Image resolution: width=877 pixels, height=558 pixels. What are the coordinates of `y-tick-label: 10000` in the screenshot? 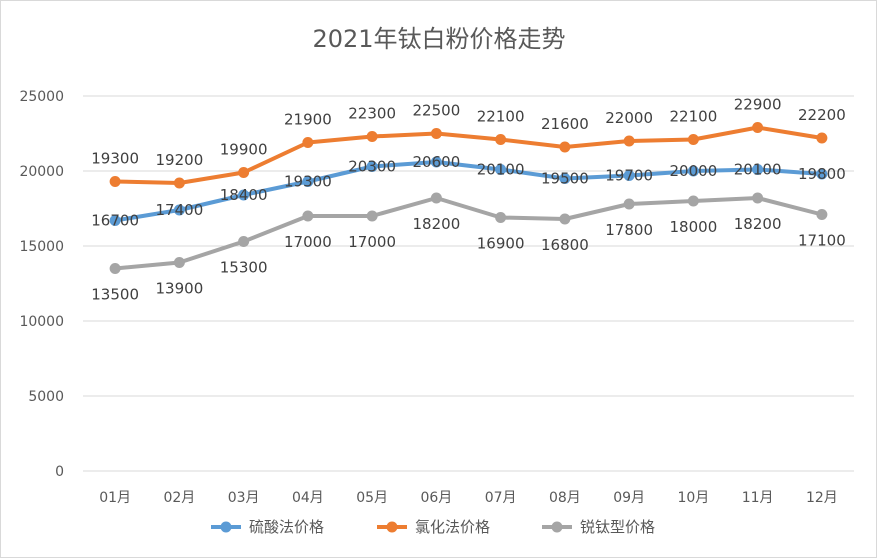 It's located at (41, 322).